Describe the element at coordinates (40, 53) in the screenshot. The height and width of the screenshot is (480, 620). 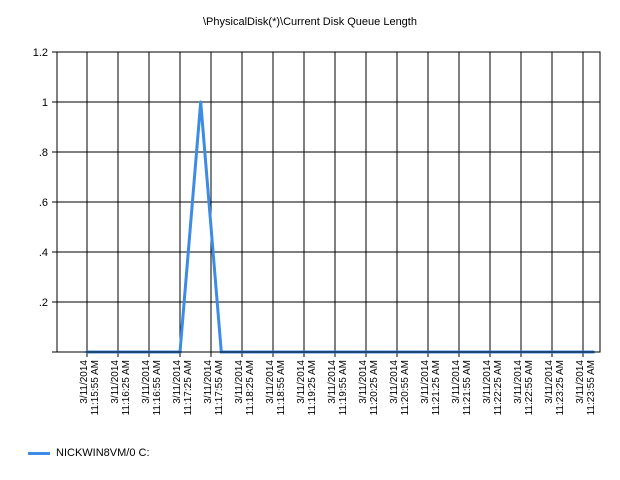
I see `y-tick-label: 1.2` at that location.